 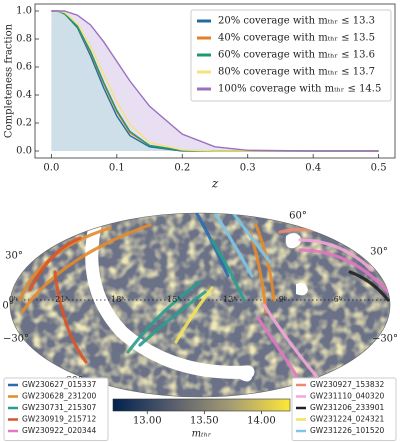 What do you see at coordinates (24, 11) in the screenshot?
I see `y-tick-label: 1.0` at bounding box center [24, 11].